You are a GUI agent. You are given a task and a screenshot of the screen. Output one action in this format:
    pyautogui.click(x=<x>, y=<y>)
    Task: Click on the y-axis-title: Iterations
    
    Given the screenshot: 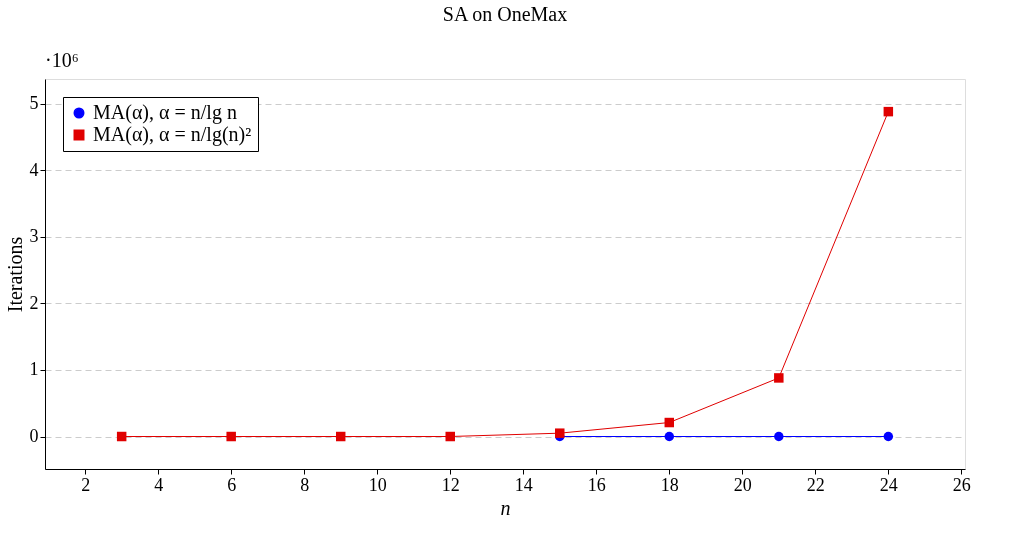 What is the action you would take?
    pyautogui.click(x=14, y=274)
    